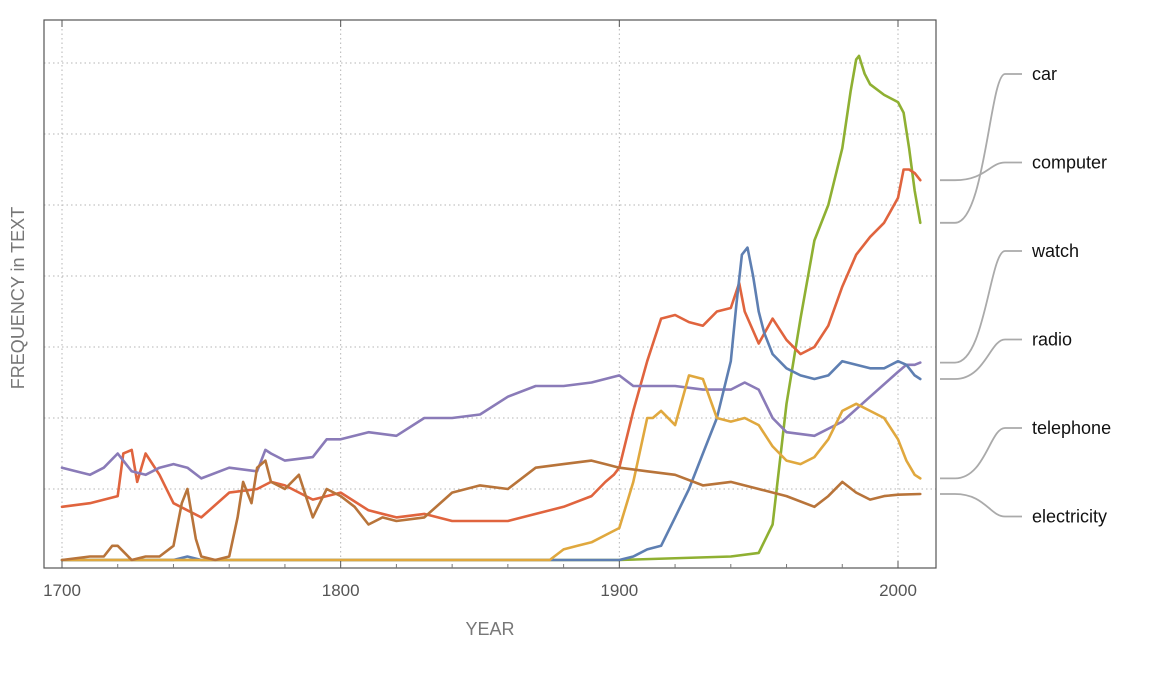 The image size is (1152, 674). What do you see at coordinates (491, 420) in the screenshot?
I see `series-line-watch` at bounding box center [491, 420].